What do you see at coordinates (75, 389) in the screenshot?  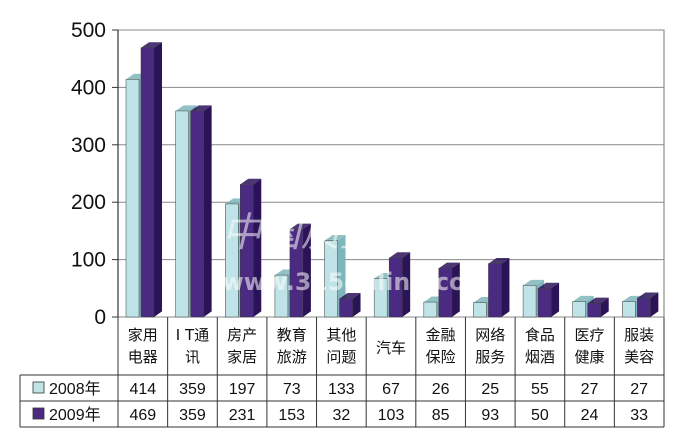 I see `legend-label: 2008年` at bounding box center [75, 389].